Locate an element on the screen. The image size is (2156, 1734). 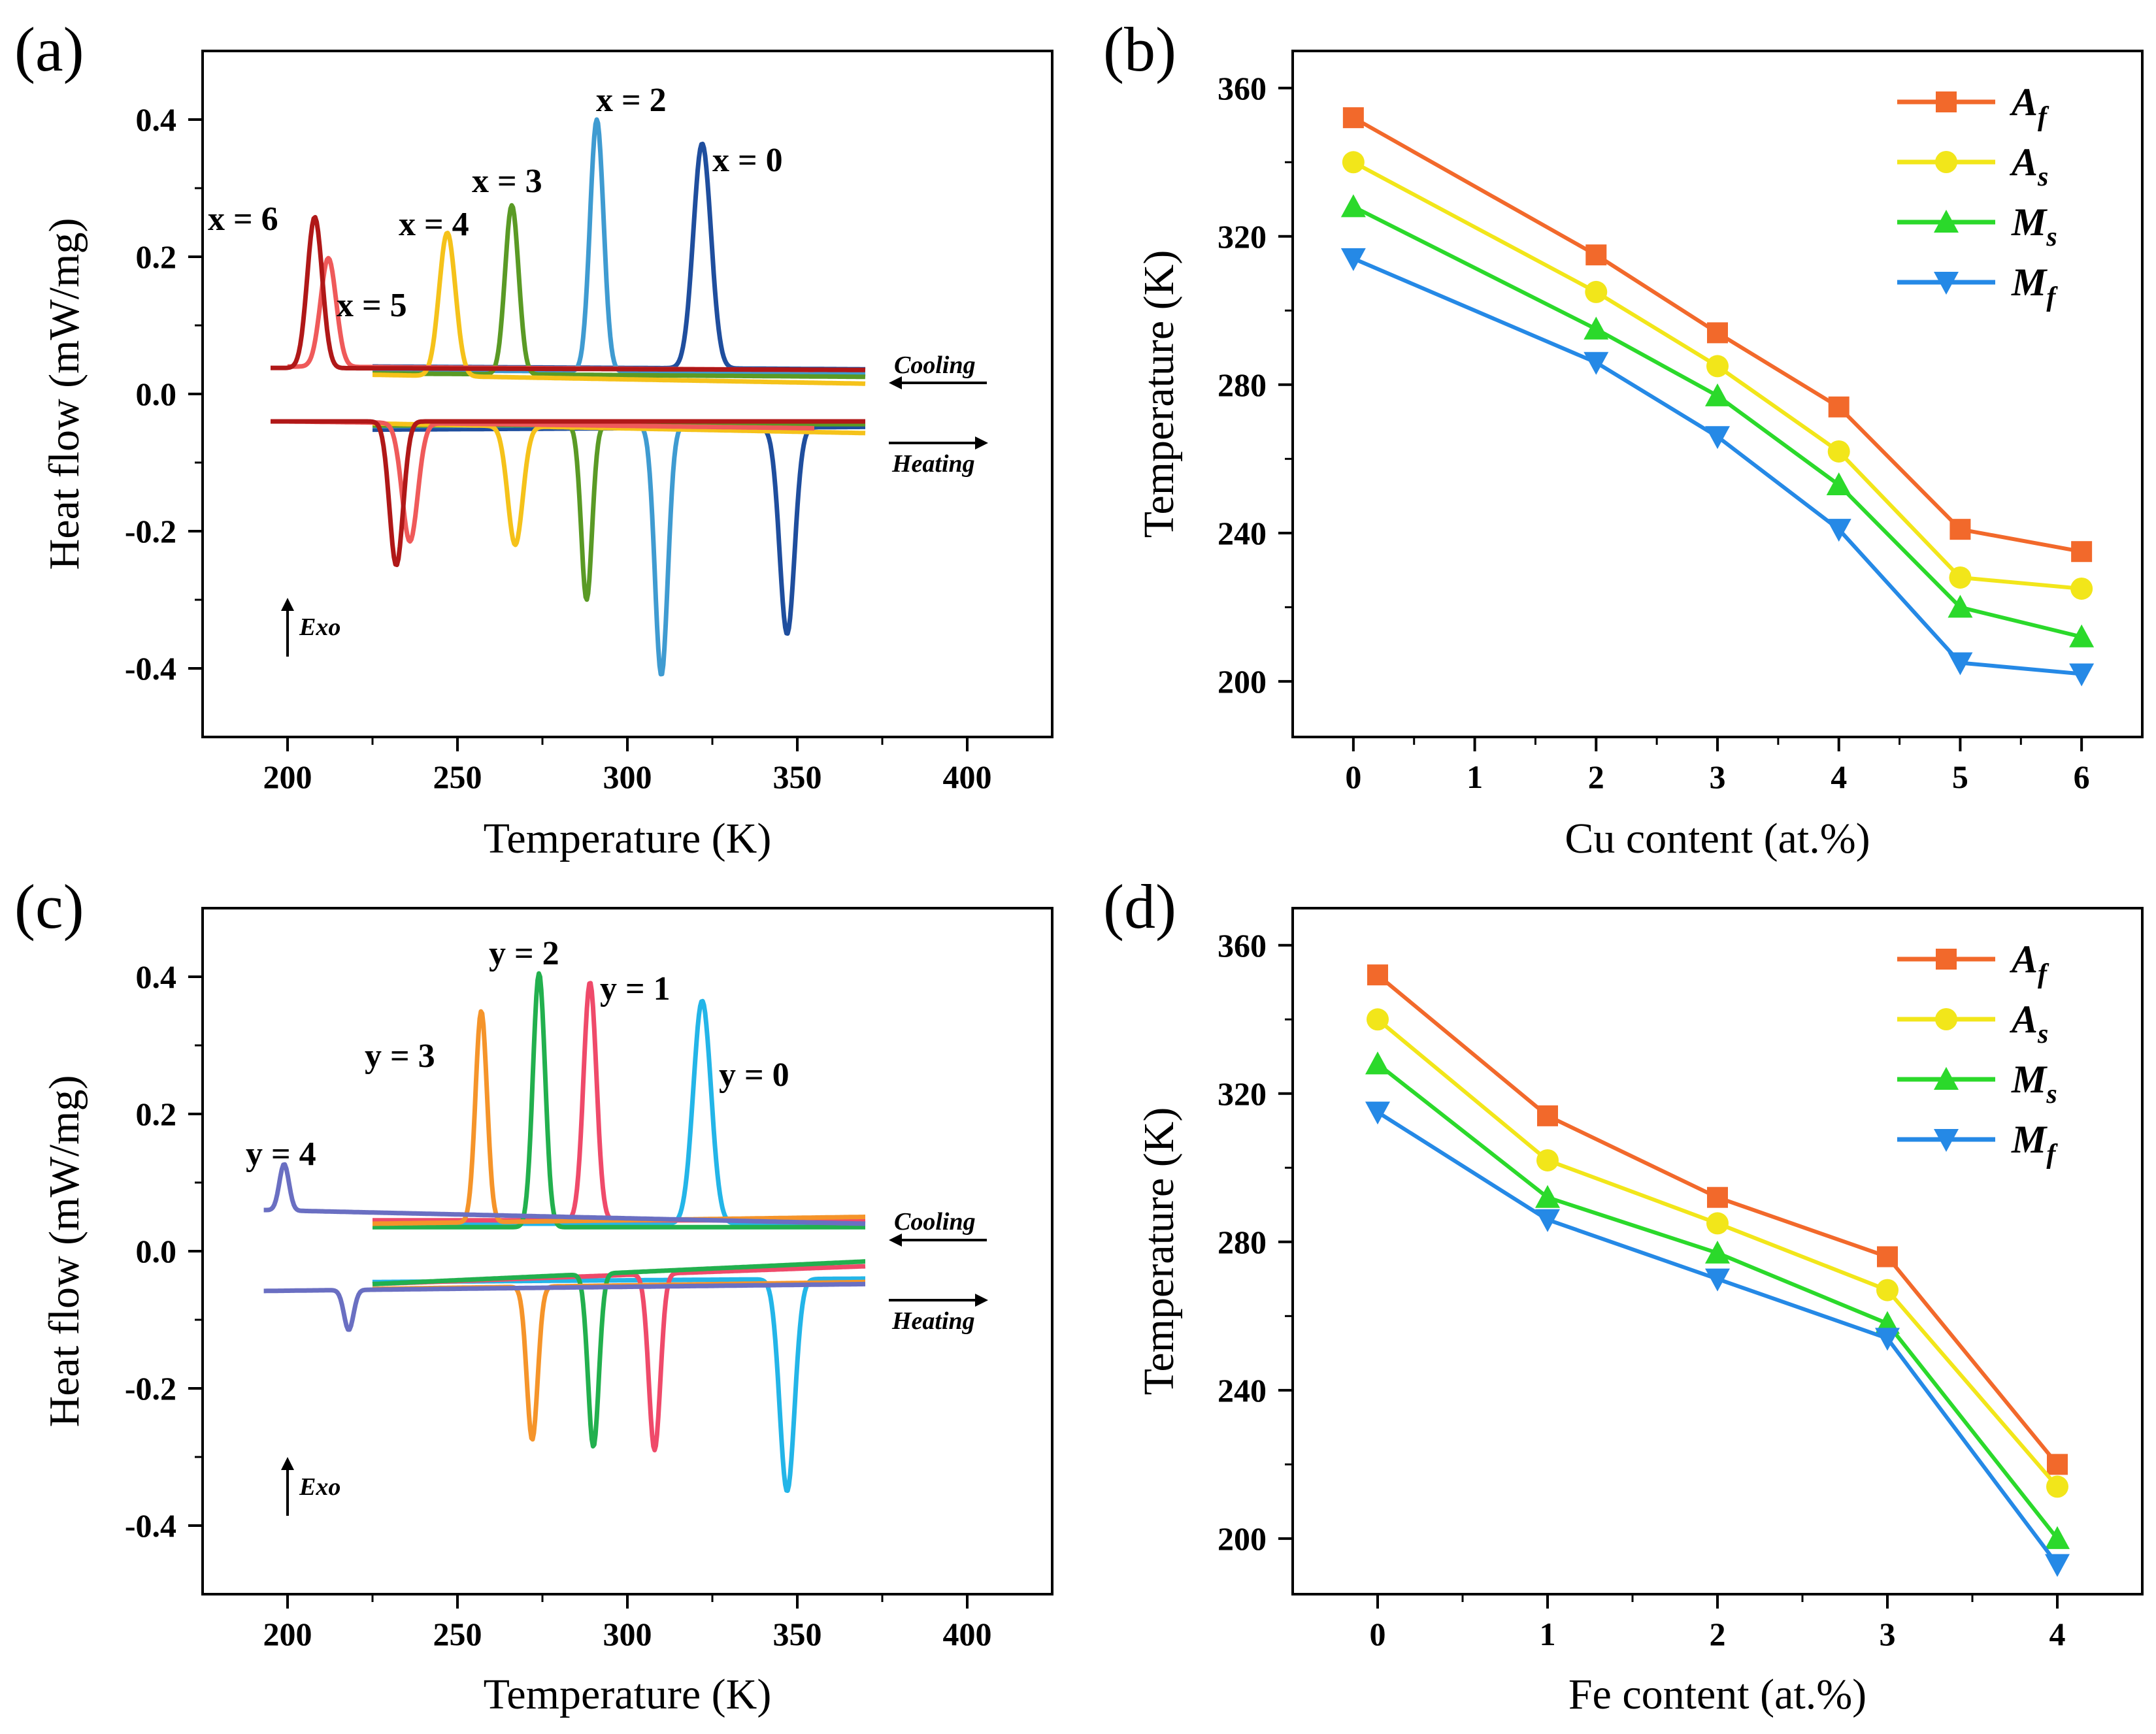
panel-label-c: (c) is located at coordinates (49, 906).